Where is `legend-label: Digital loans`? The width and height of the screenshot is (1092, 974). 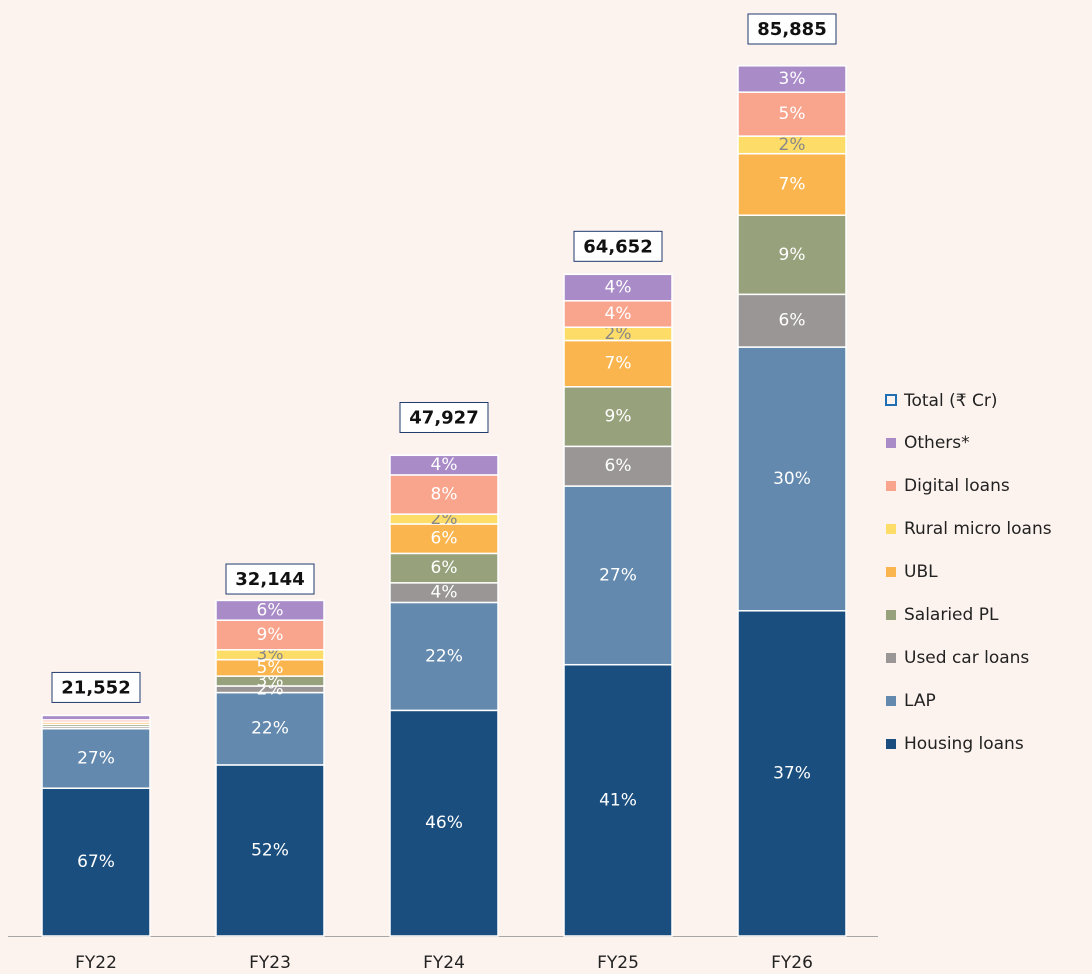 legend-label: Digital loans is located at coordinates (957, 486).